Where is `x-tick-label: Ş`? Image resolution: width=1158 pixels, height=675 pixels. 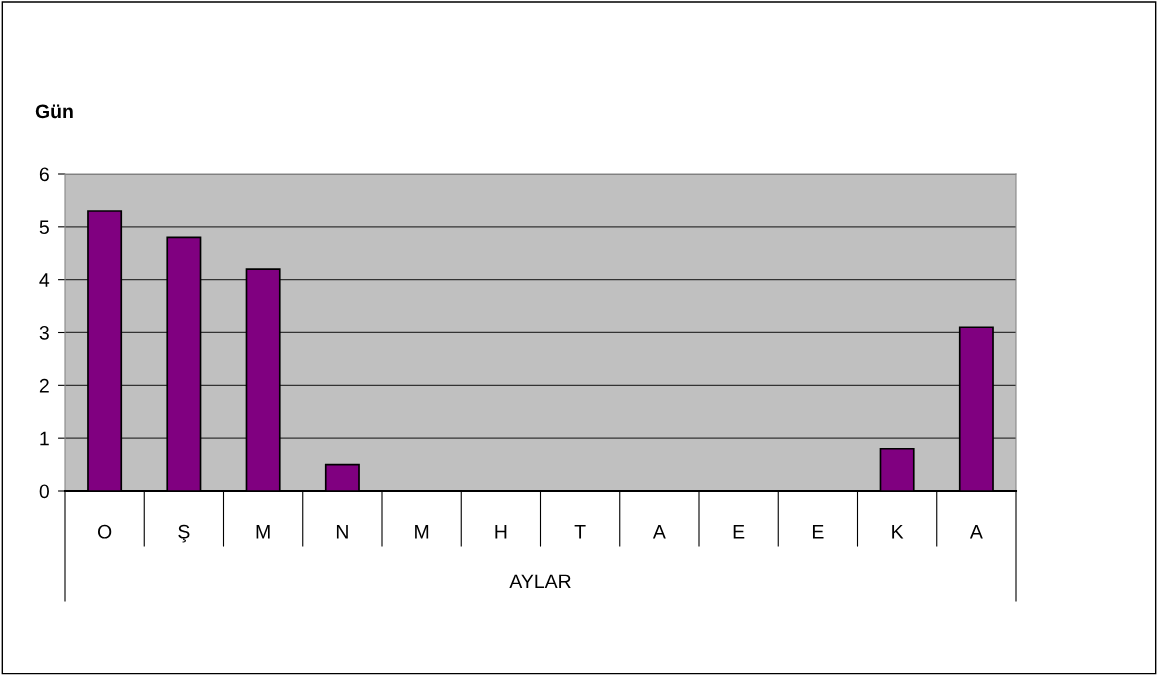
x-tick-label: Ş is located at coordinates (184, 533).